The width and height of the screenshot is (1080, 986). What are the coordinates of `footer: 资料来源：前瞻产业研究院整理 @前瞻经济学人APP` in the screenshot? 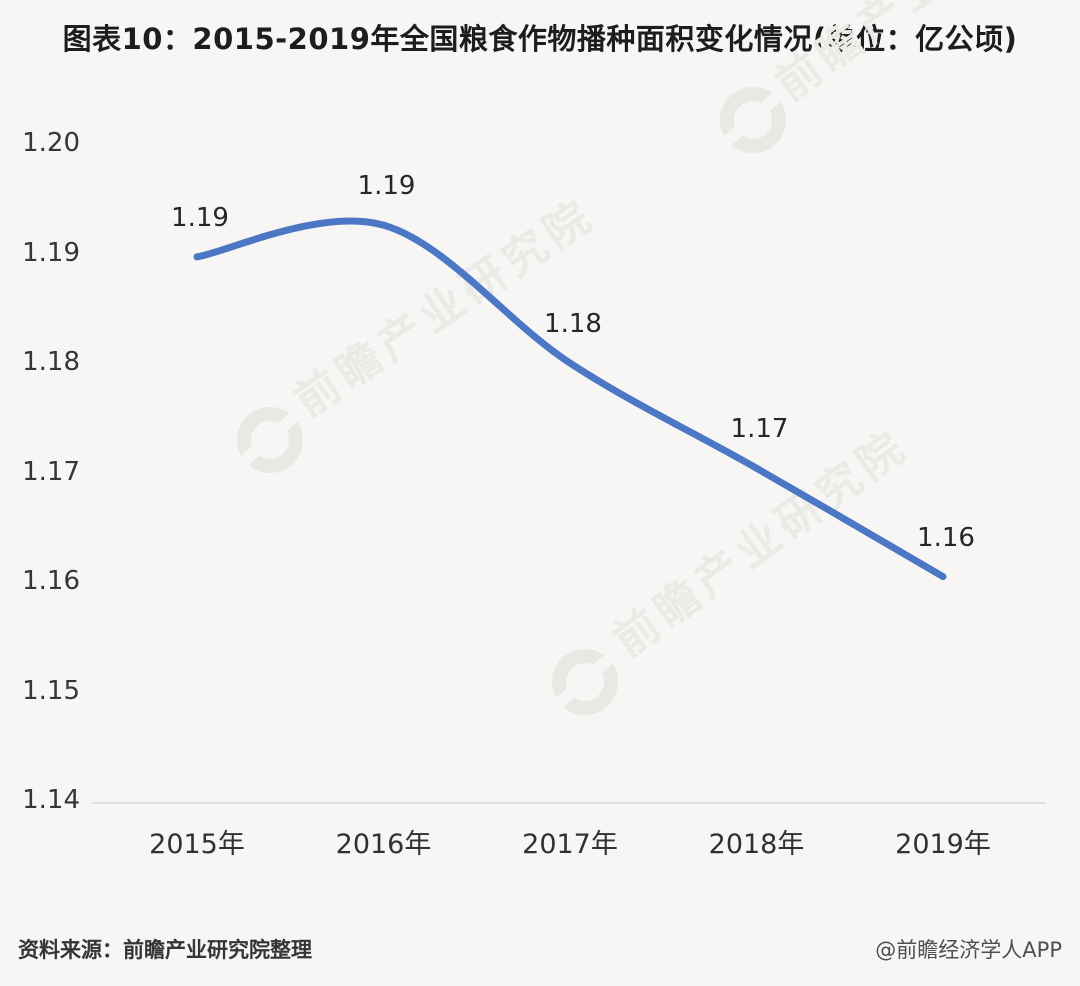 It's located at (540, 949).